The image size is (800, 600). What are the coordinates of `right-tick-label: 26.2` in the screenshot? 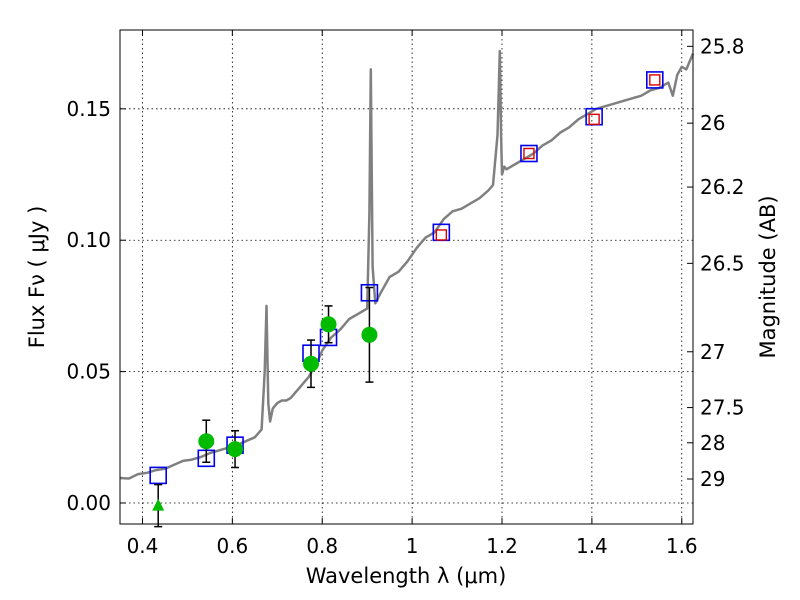 It's located at (722, 187).